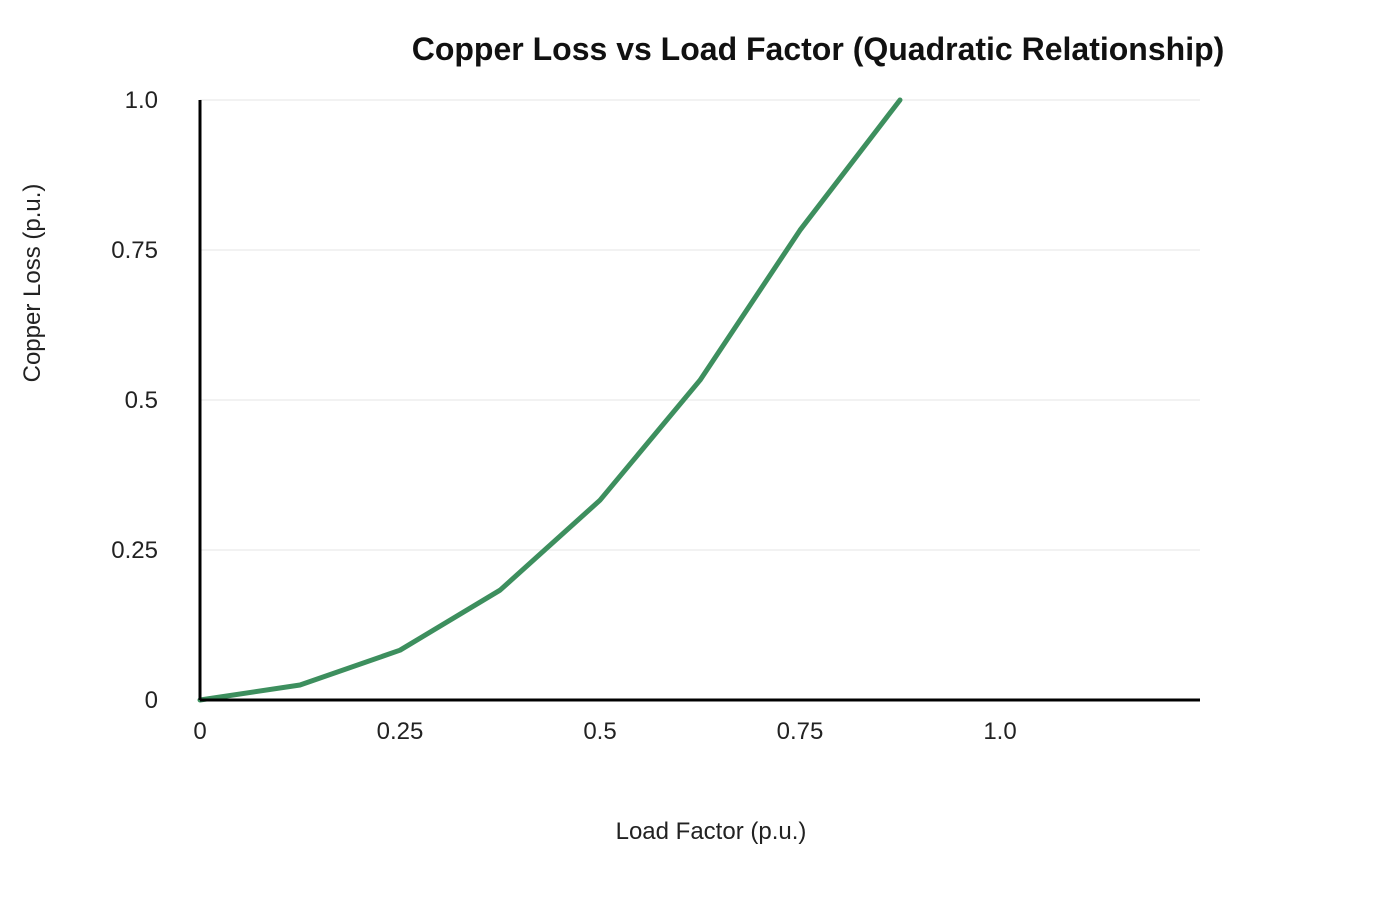  I want to click on x-tick-label: 0.75, so click(800, 731).